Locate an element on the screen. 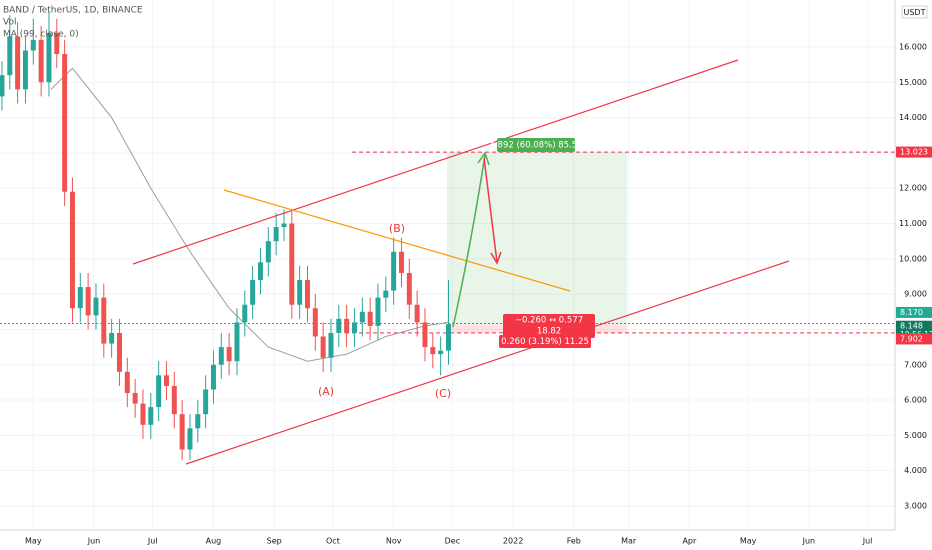  stop-box is located at coordinates (545, 341).